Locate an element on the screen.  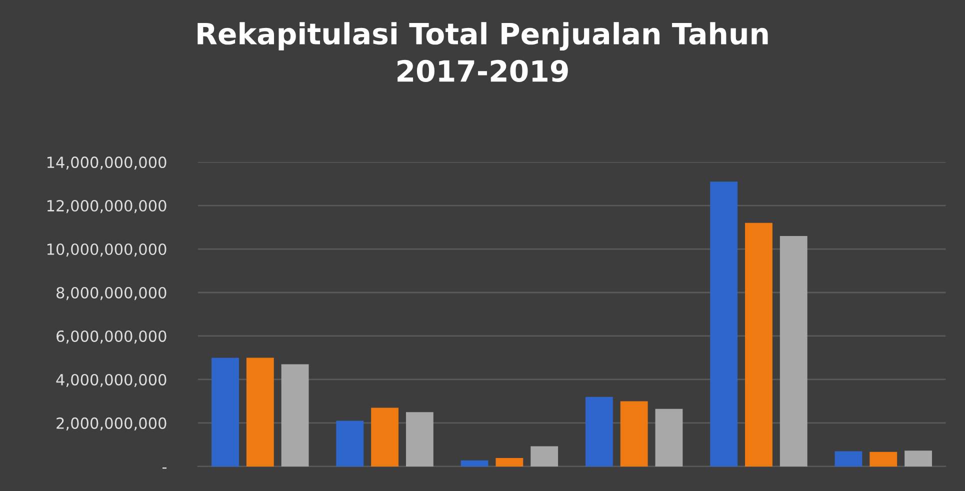
y-tick-label: 10,000,000,000 is located at coordinates (106, 250).